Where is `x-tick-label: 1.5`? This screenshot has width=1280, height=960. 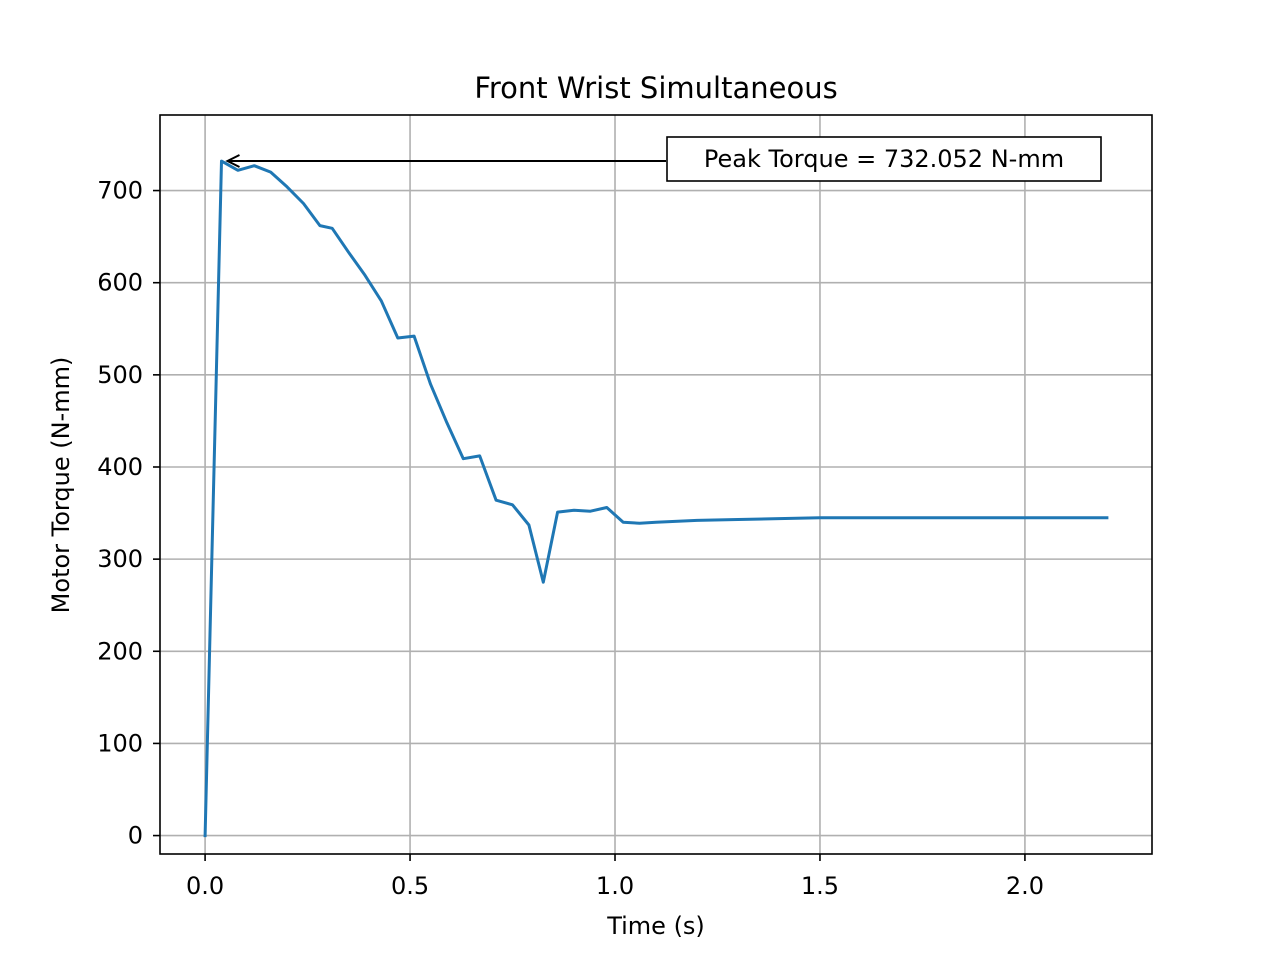
x-tick-label: 1.5 is located at coordinates (820, 886).